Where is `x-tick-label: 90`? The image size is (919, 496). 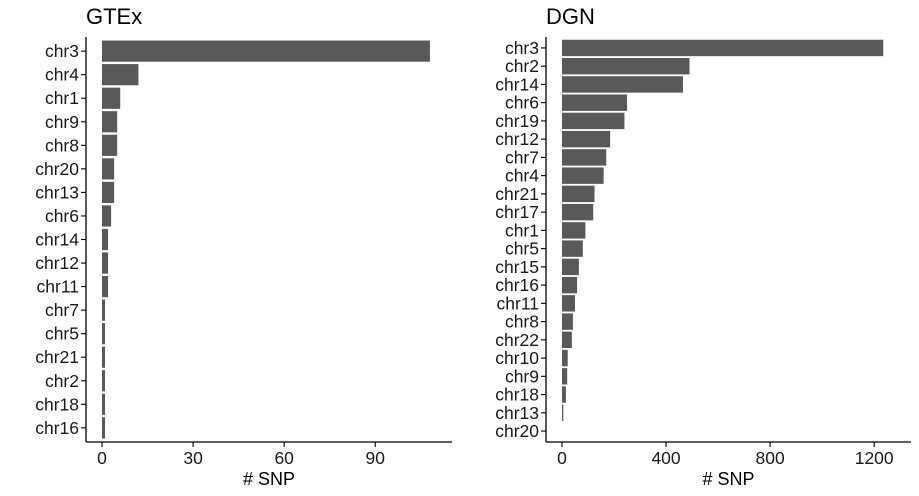 x-tick-label: 90 is located at coordinates (376, 458).